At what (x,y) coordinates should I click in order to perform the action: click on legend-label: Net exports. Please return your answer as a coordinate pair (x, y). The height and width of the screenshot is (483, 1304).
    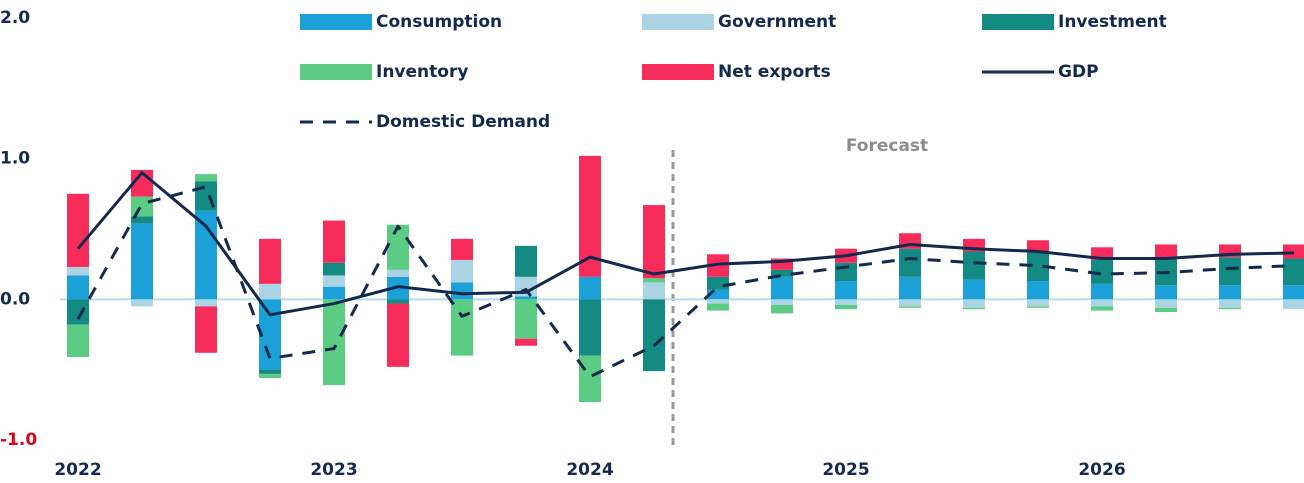
    Looking at the image, I should click on (774, 72).